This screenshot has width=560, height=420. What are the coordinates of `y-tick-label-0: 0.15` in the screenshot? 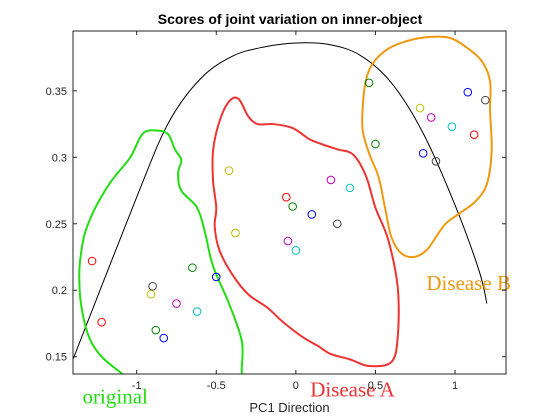 It's located at (56, 358).